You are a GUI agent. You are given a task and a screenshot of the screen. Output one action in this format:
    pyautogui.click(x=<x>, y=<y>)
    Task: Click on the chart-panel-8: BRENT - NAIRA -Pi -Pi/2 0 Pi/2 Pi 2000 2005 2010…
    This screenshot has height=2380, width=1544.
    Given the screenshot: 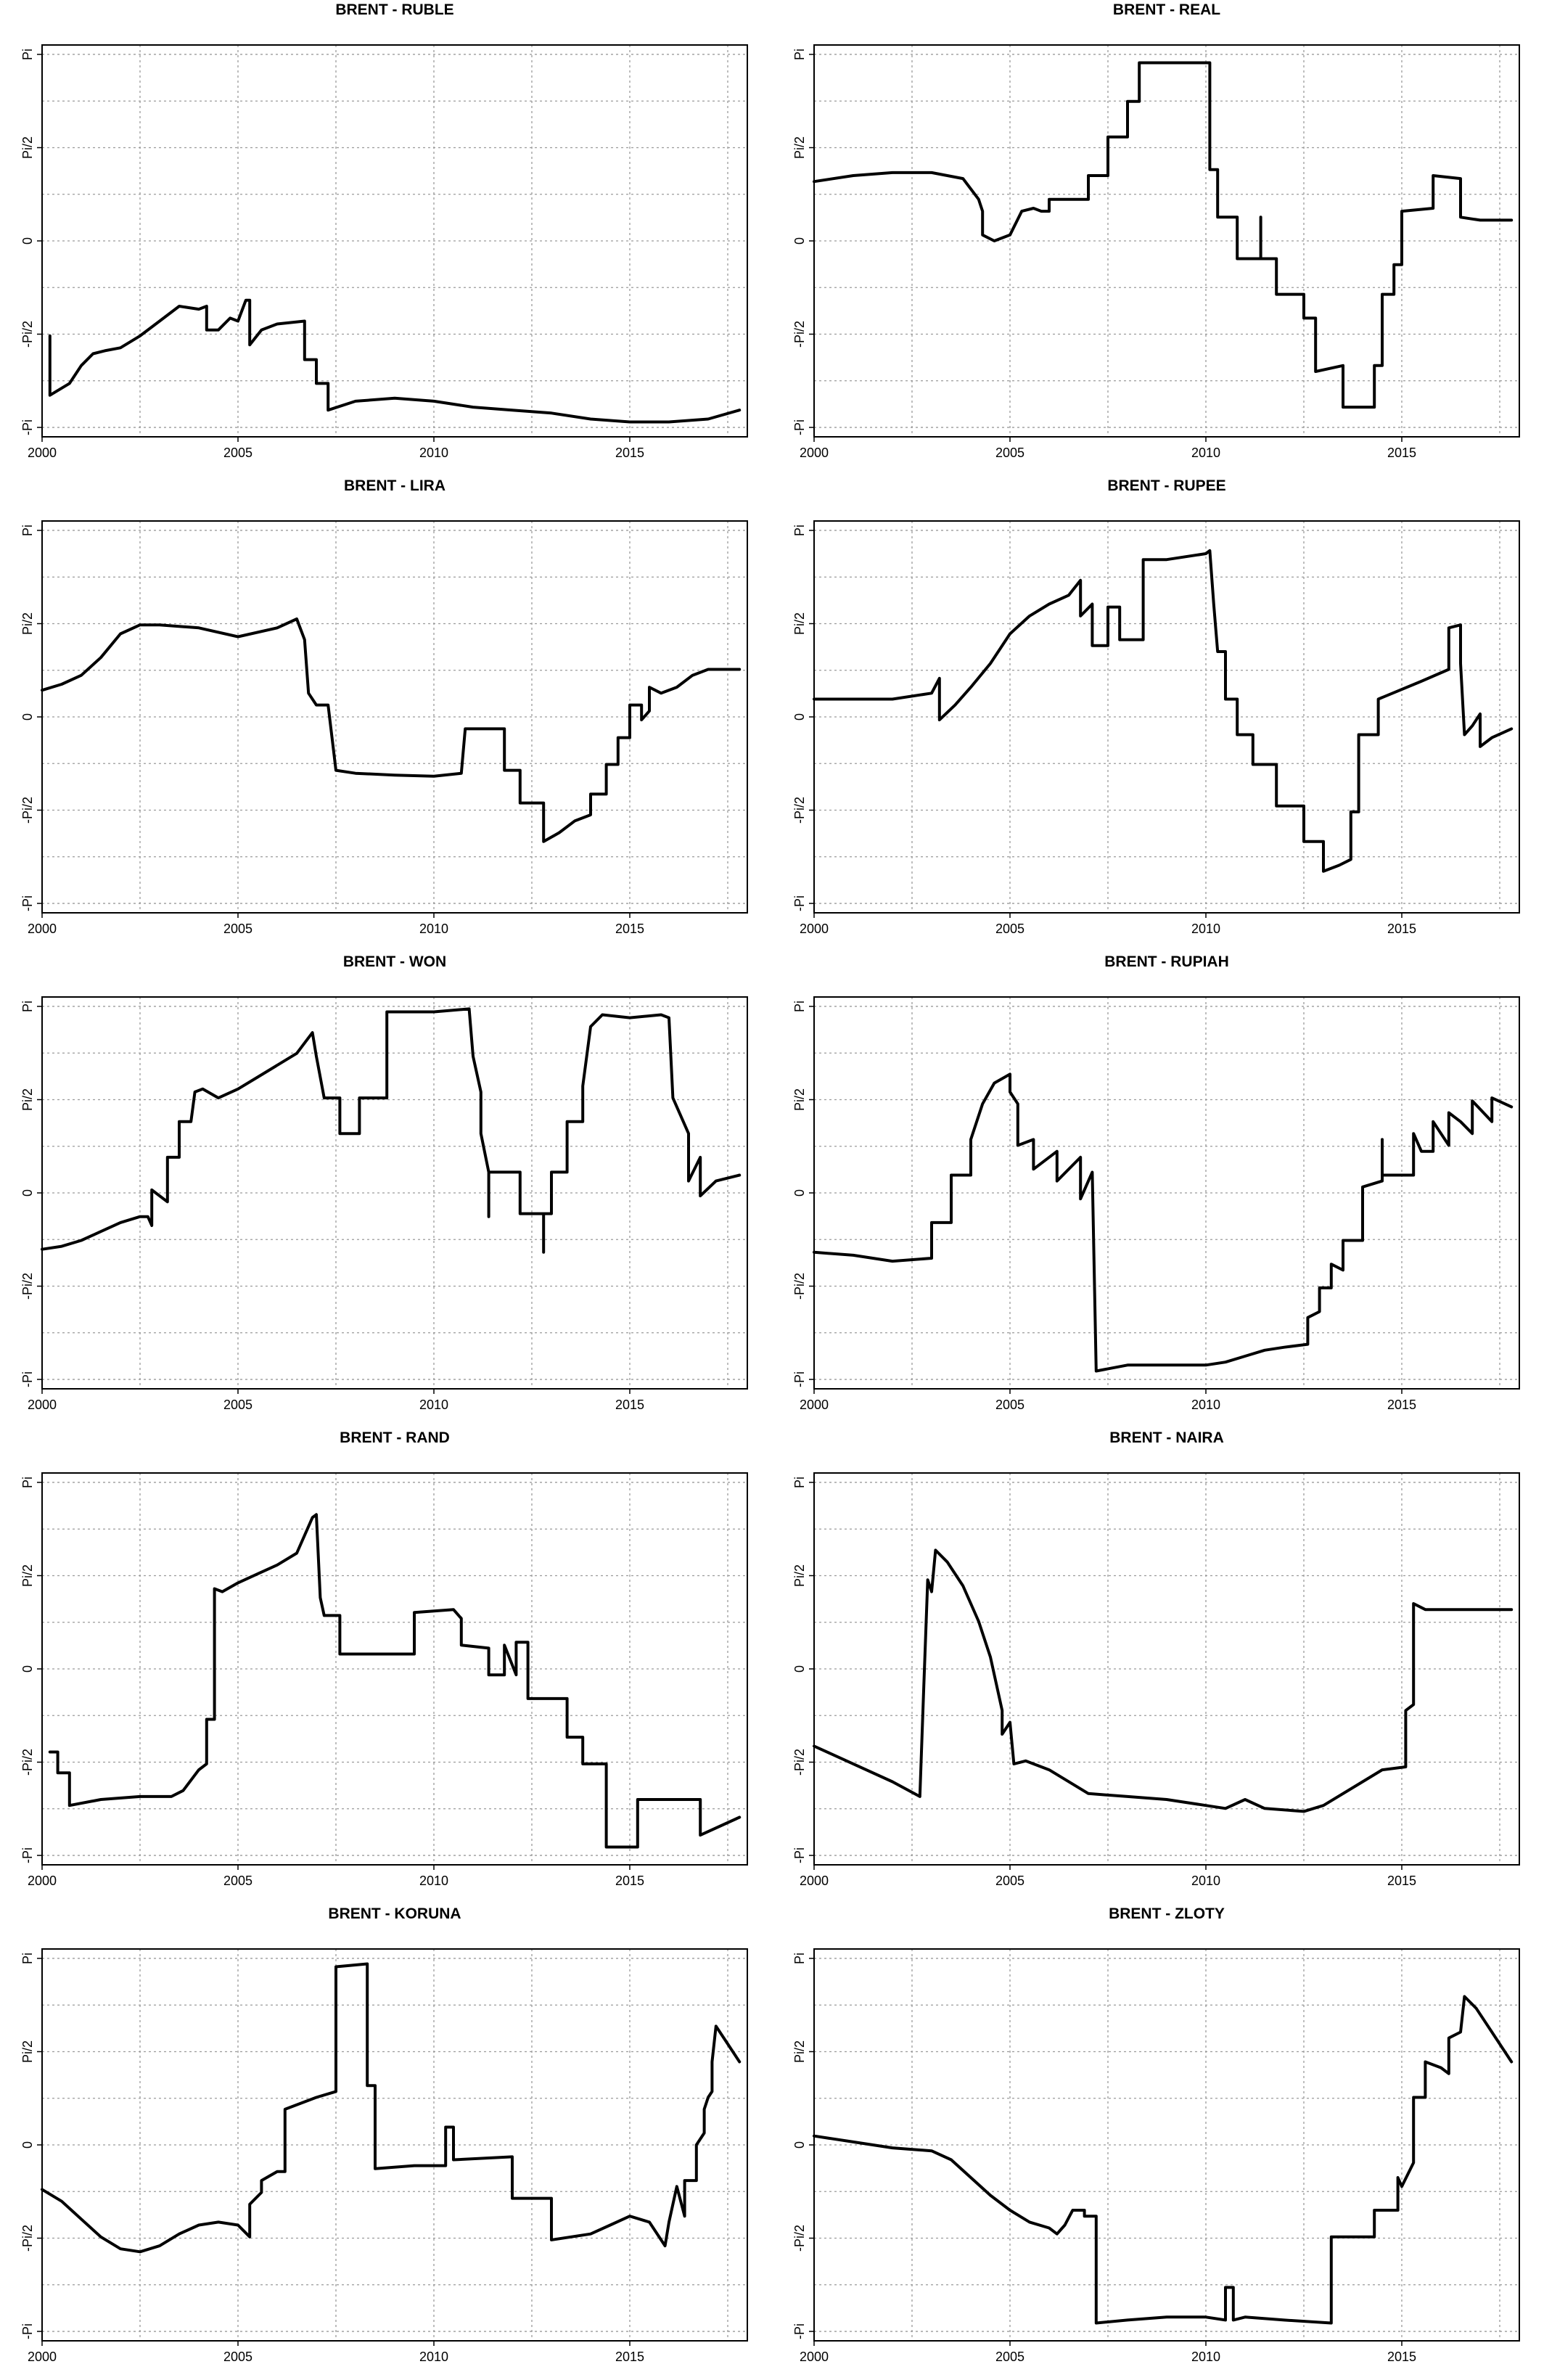 What is the action you would take?
    pyautogui.click(x=1158, y=1666)
    